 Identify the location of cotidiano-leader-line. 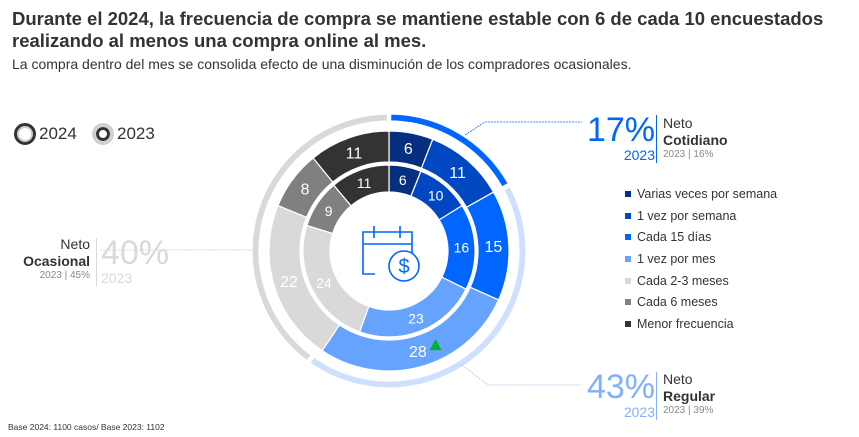
(523, 128).